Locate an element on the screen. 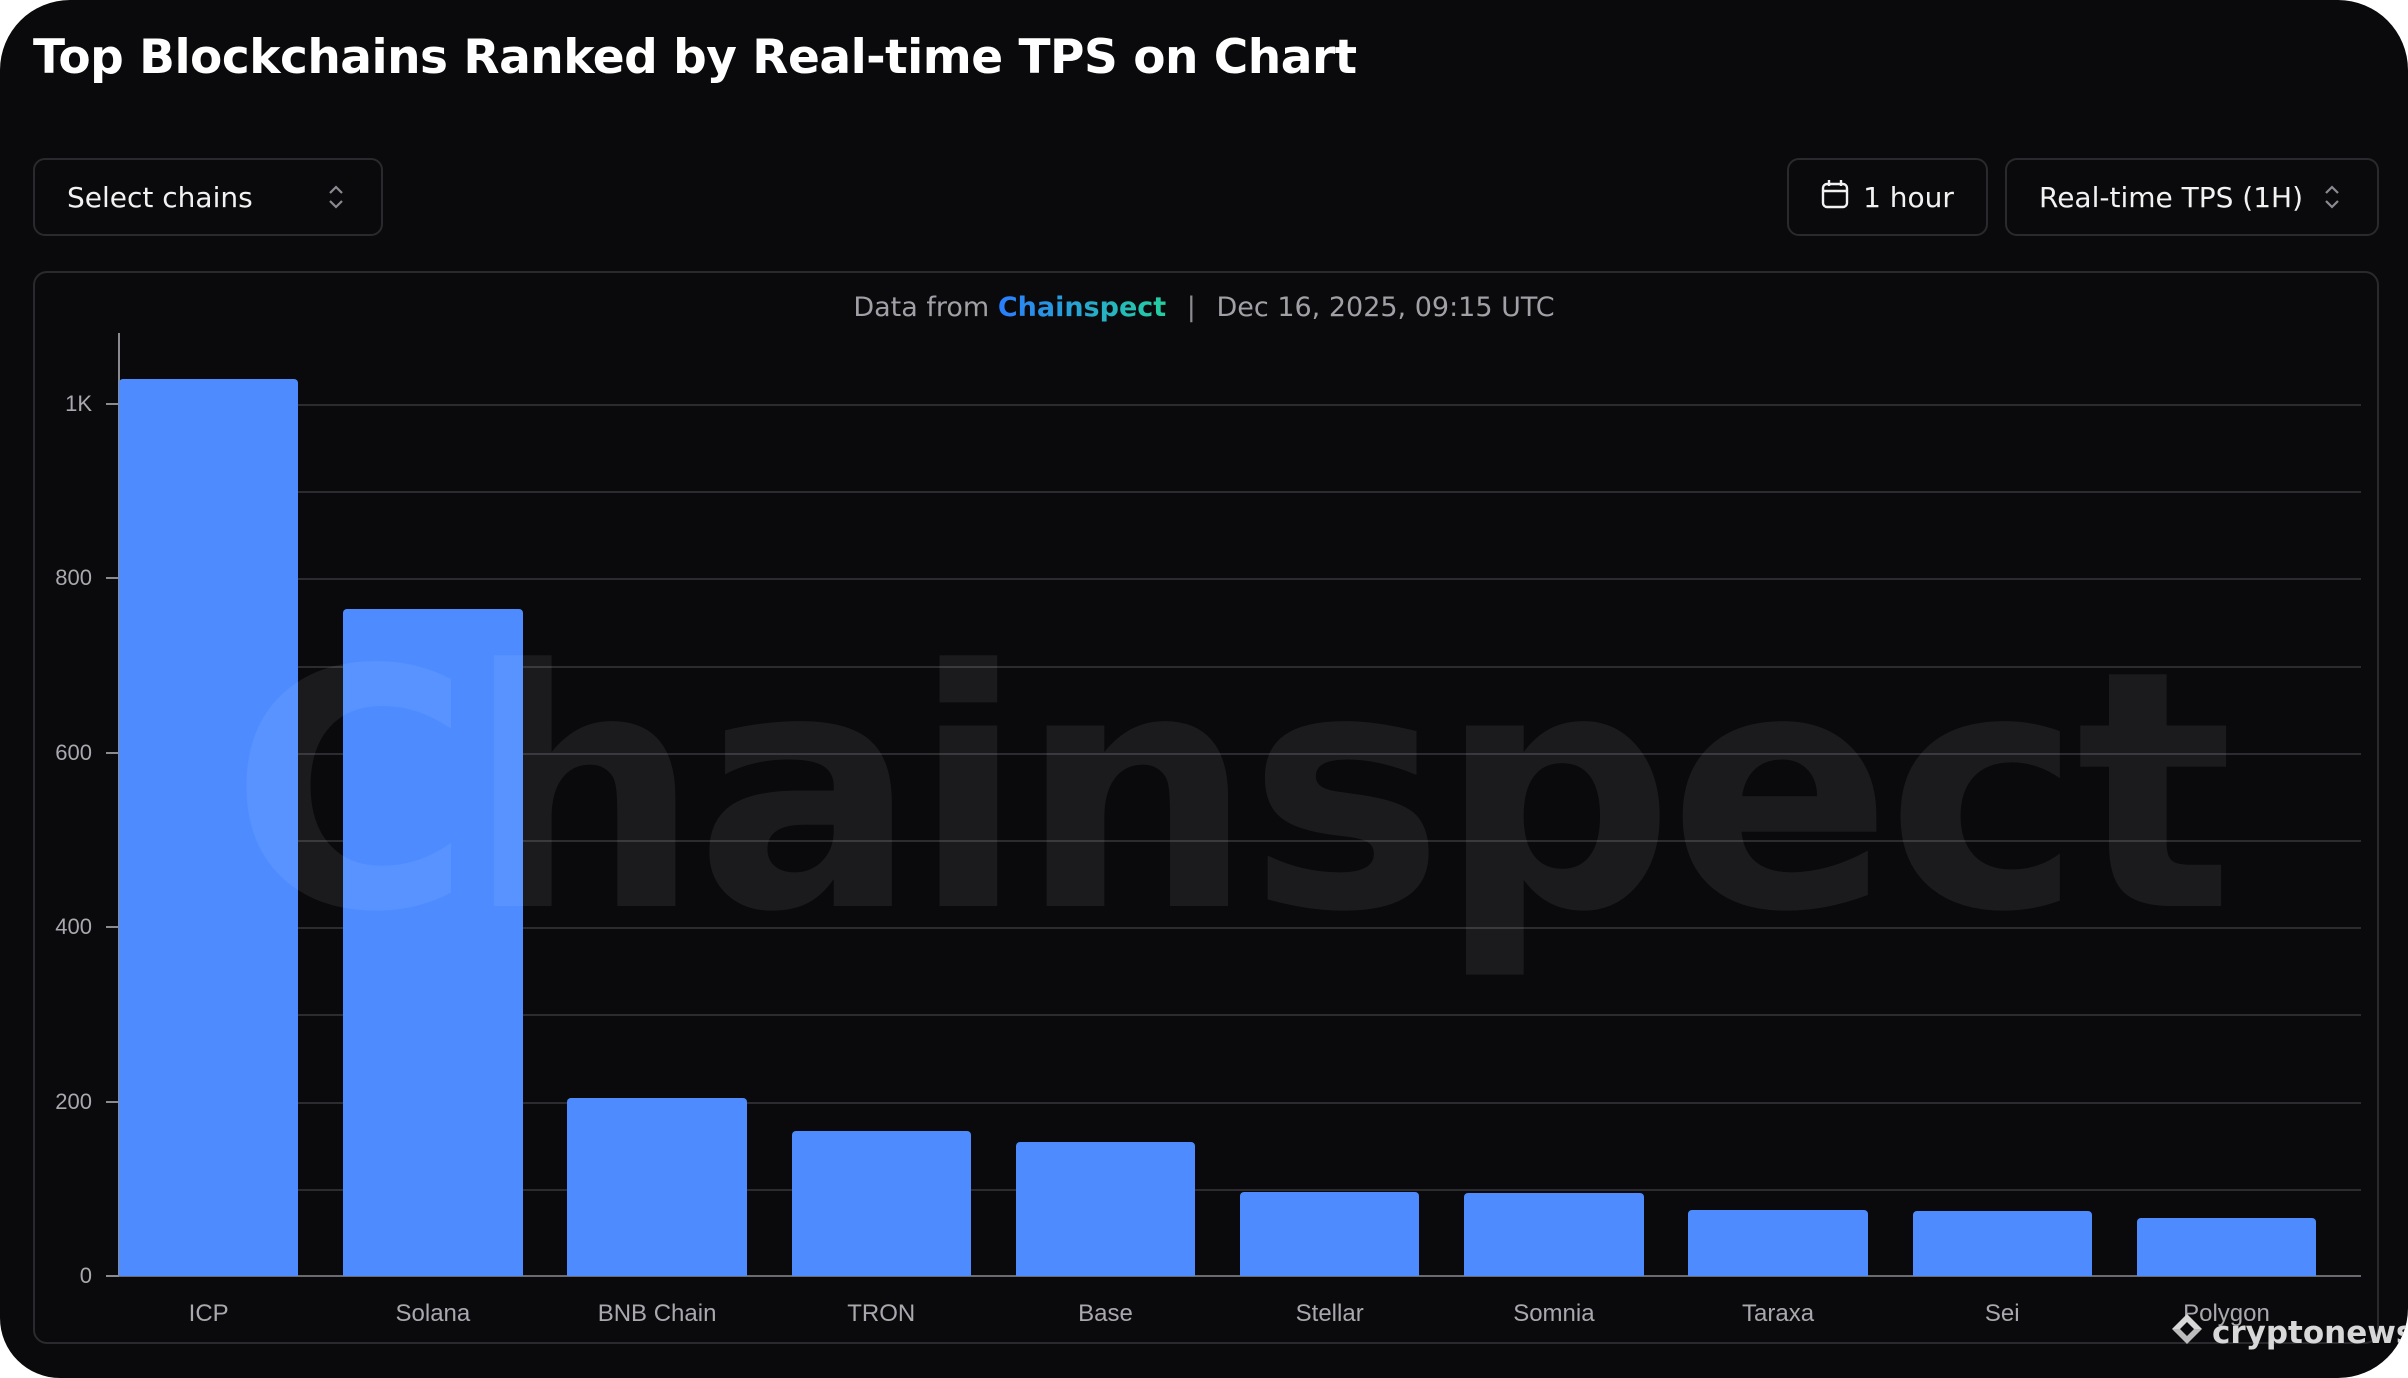 This screenshot has width=2408, height=1378. x-tick-label: Base is located at coordinates (1105, 1313).